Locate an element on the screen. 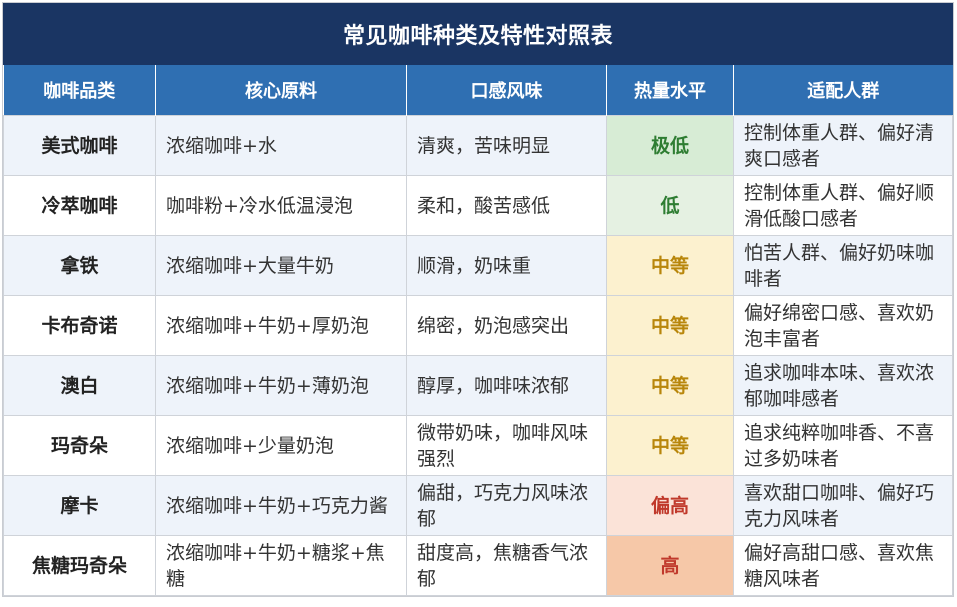 The height and width of the screenshot is (607, 957). cell-category: 摩卡 is located at coordinates (79, 505).